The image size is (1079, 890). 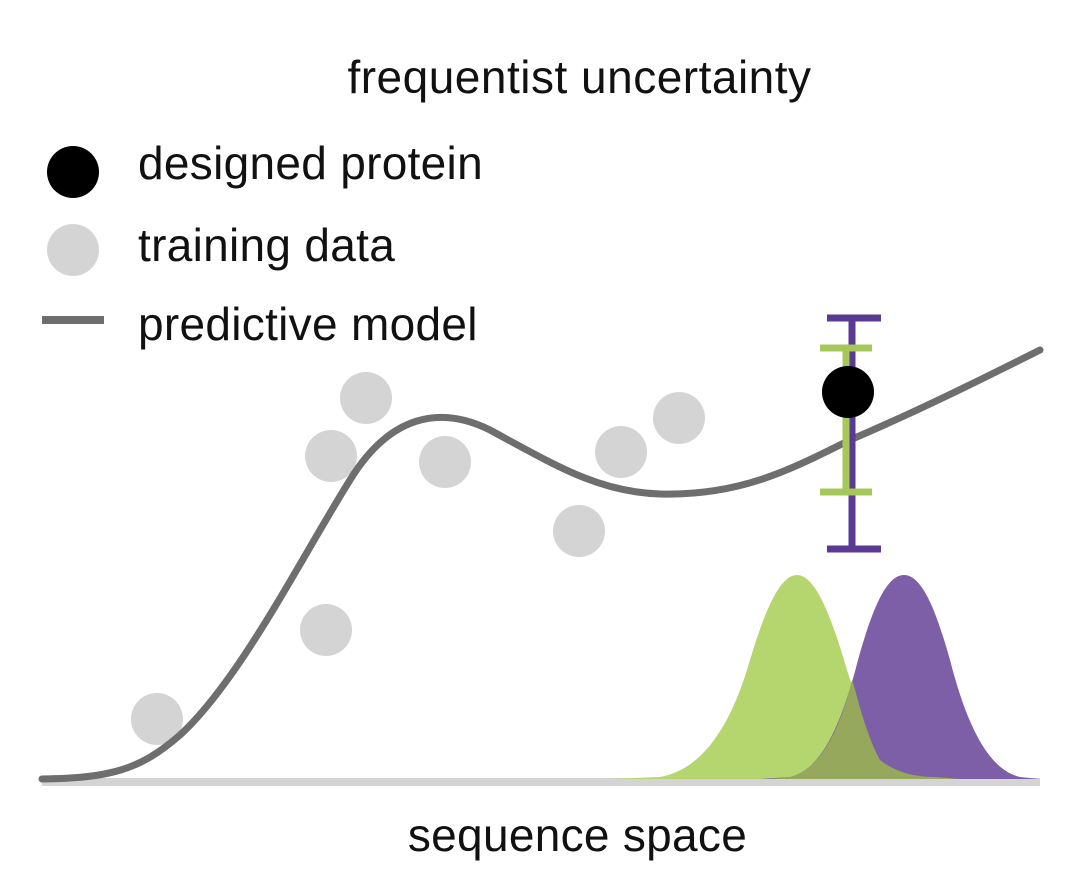 What do you see at coordinates (848, 392) in the screenshot?
I see `designed-protein-point` at bounding box center [848, 392].